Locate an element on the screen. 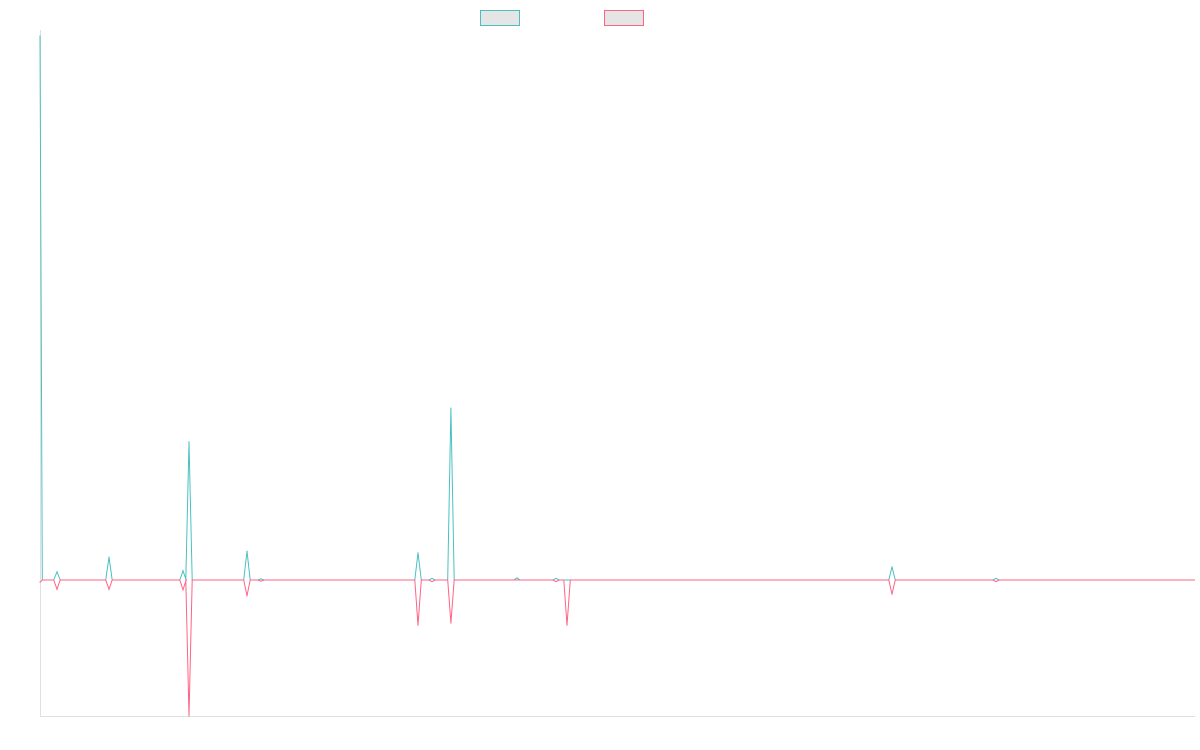  legend is located at coordinates (562, 18).